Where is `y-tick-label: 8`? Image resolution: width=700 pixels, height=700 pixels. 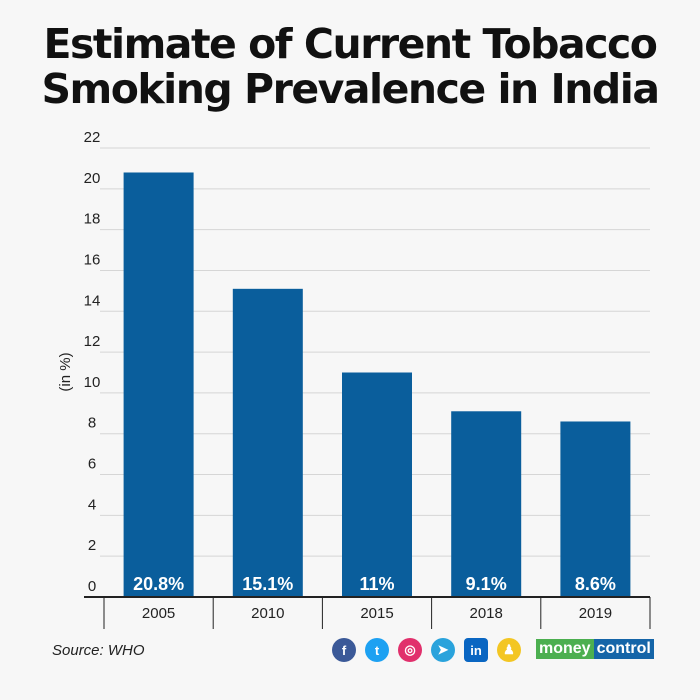 y-tick-label: 8 is located at coordinates (92, 423).